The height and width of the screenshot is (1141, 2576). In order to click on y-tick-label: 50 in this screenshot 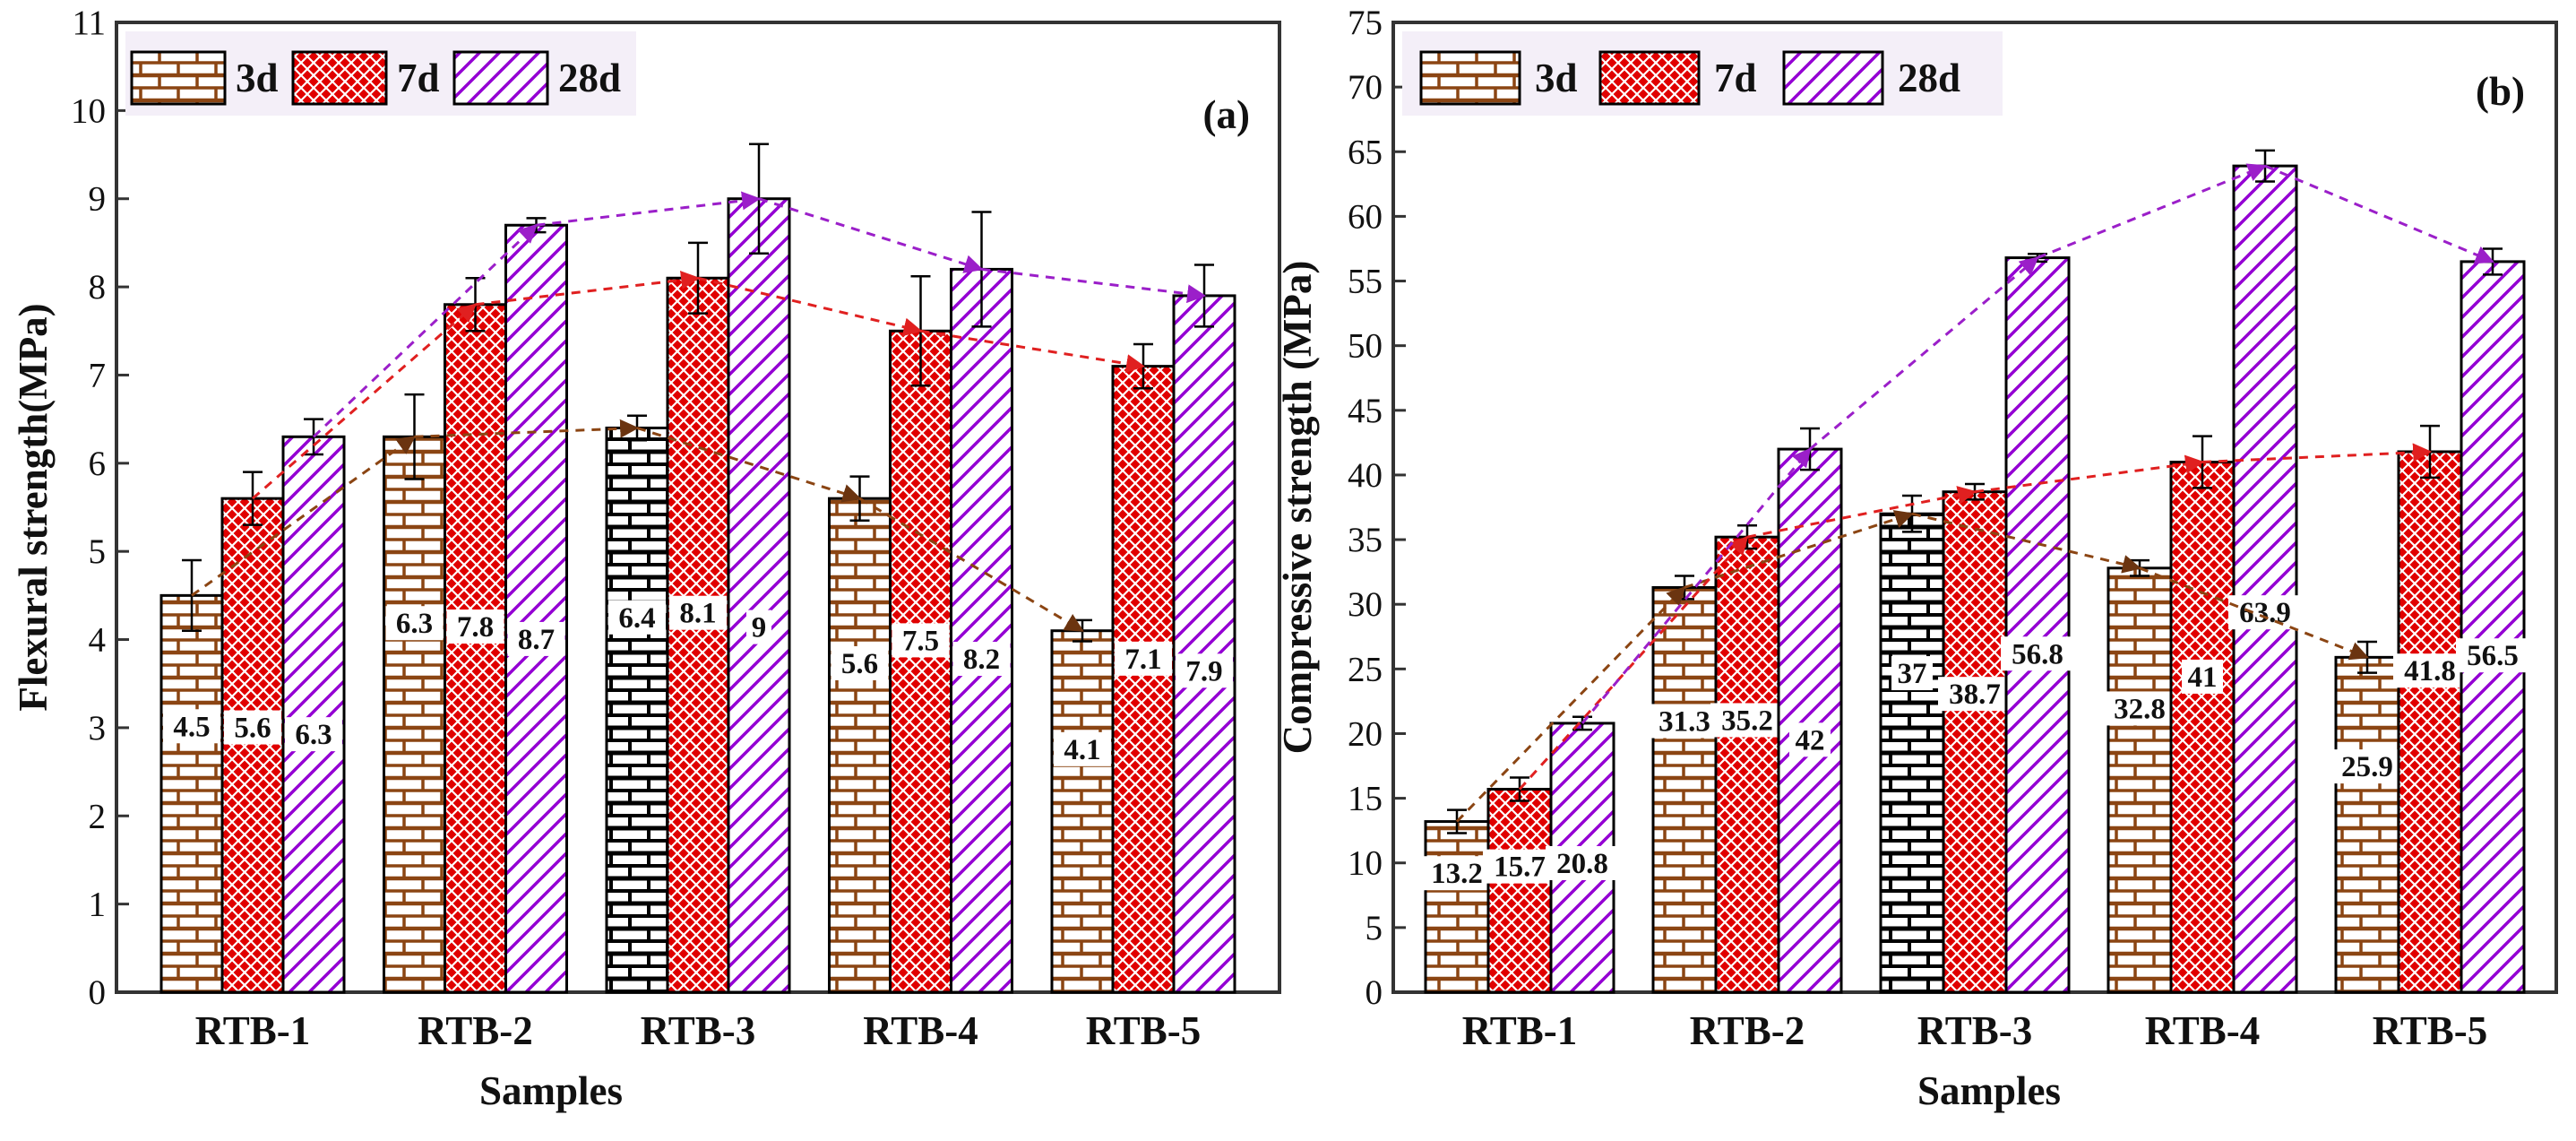, I will do `click(1365, 346)`.